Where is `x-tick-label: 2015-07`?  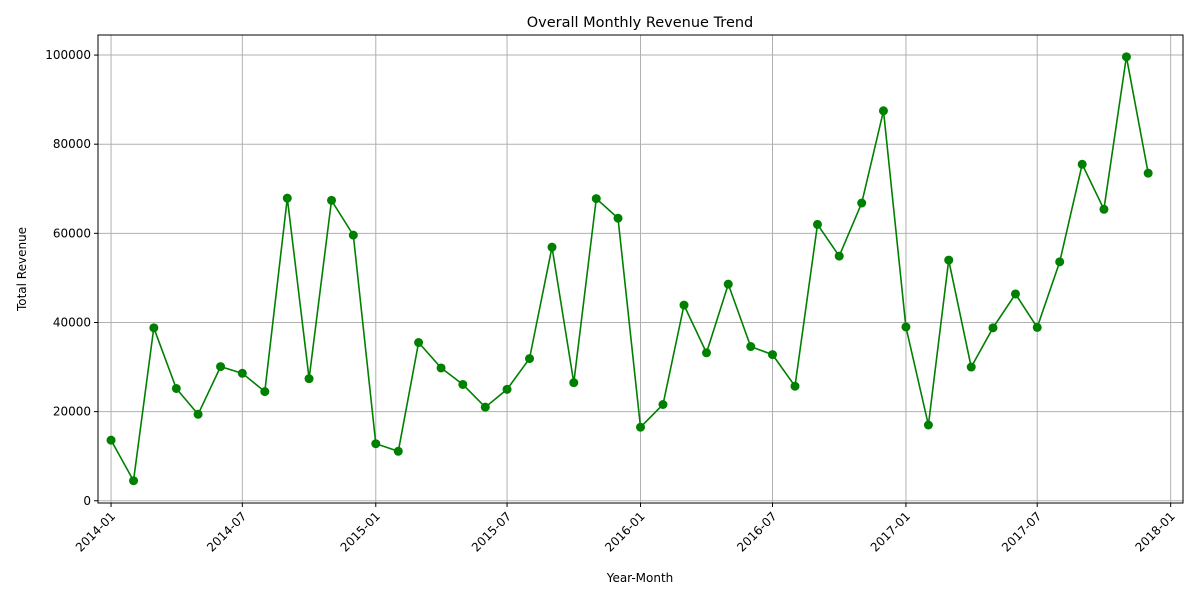
x-tick-label: 2015-07 is located at coordinates (491, 531).